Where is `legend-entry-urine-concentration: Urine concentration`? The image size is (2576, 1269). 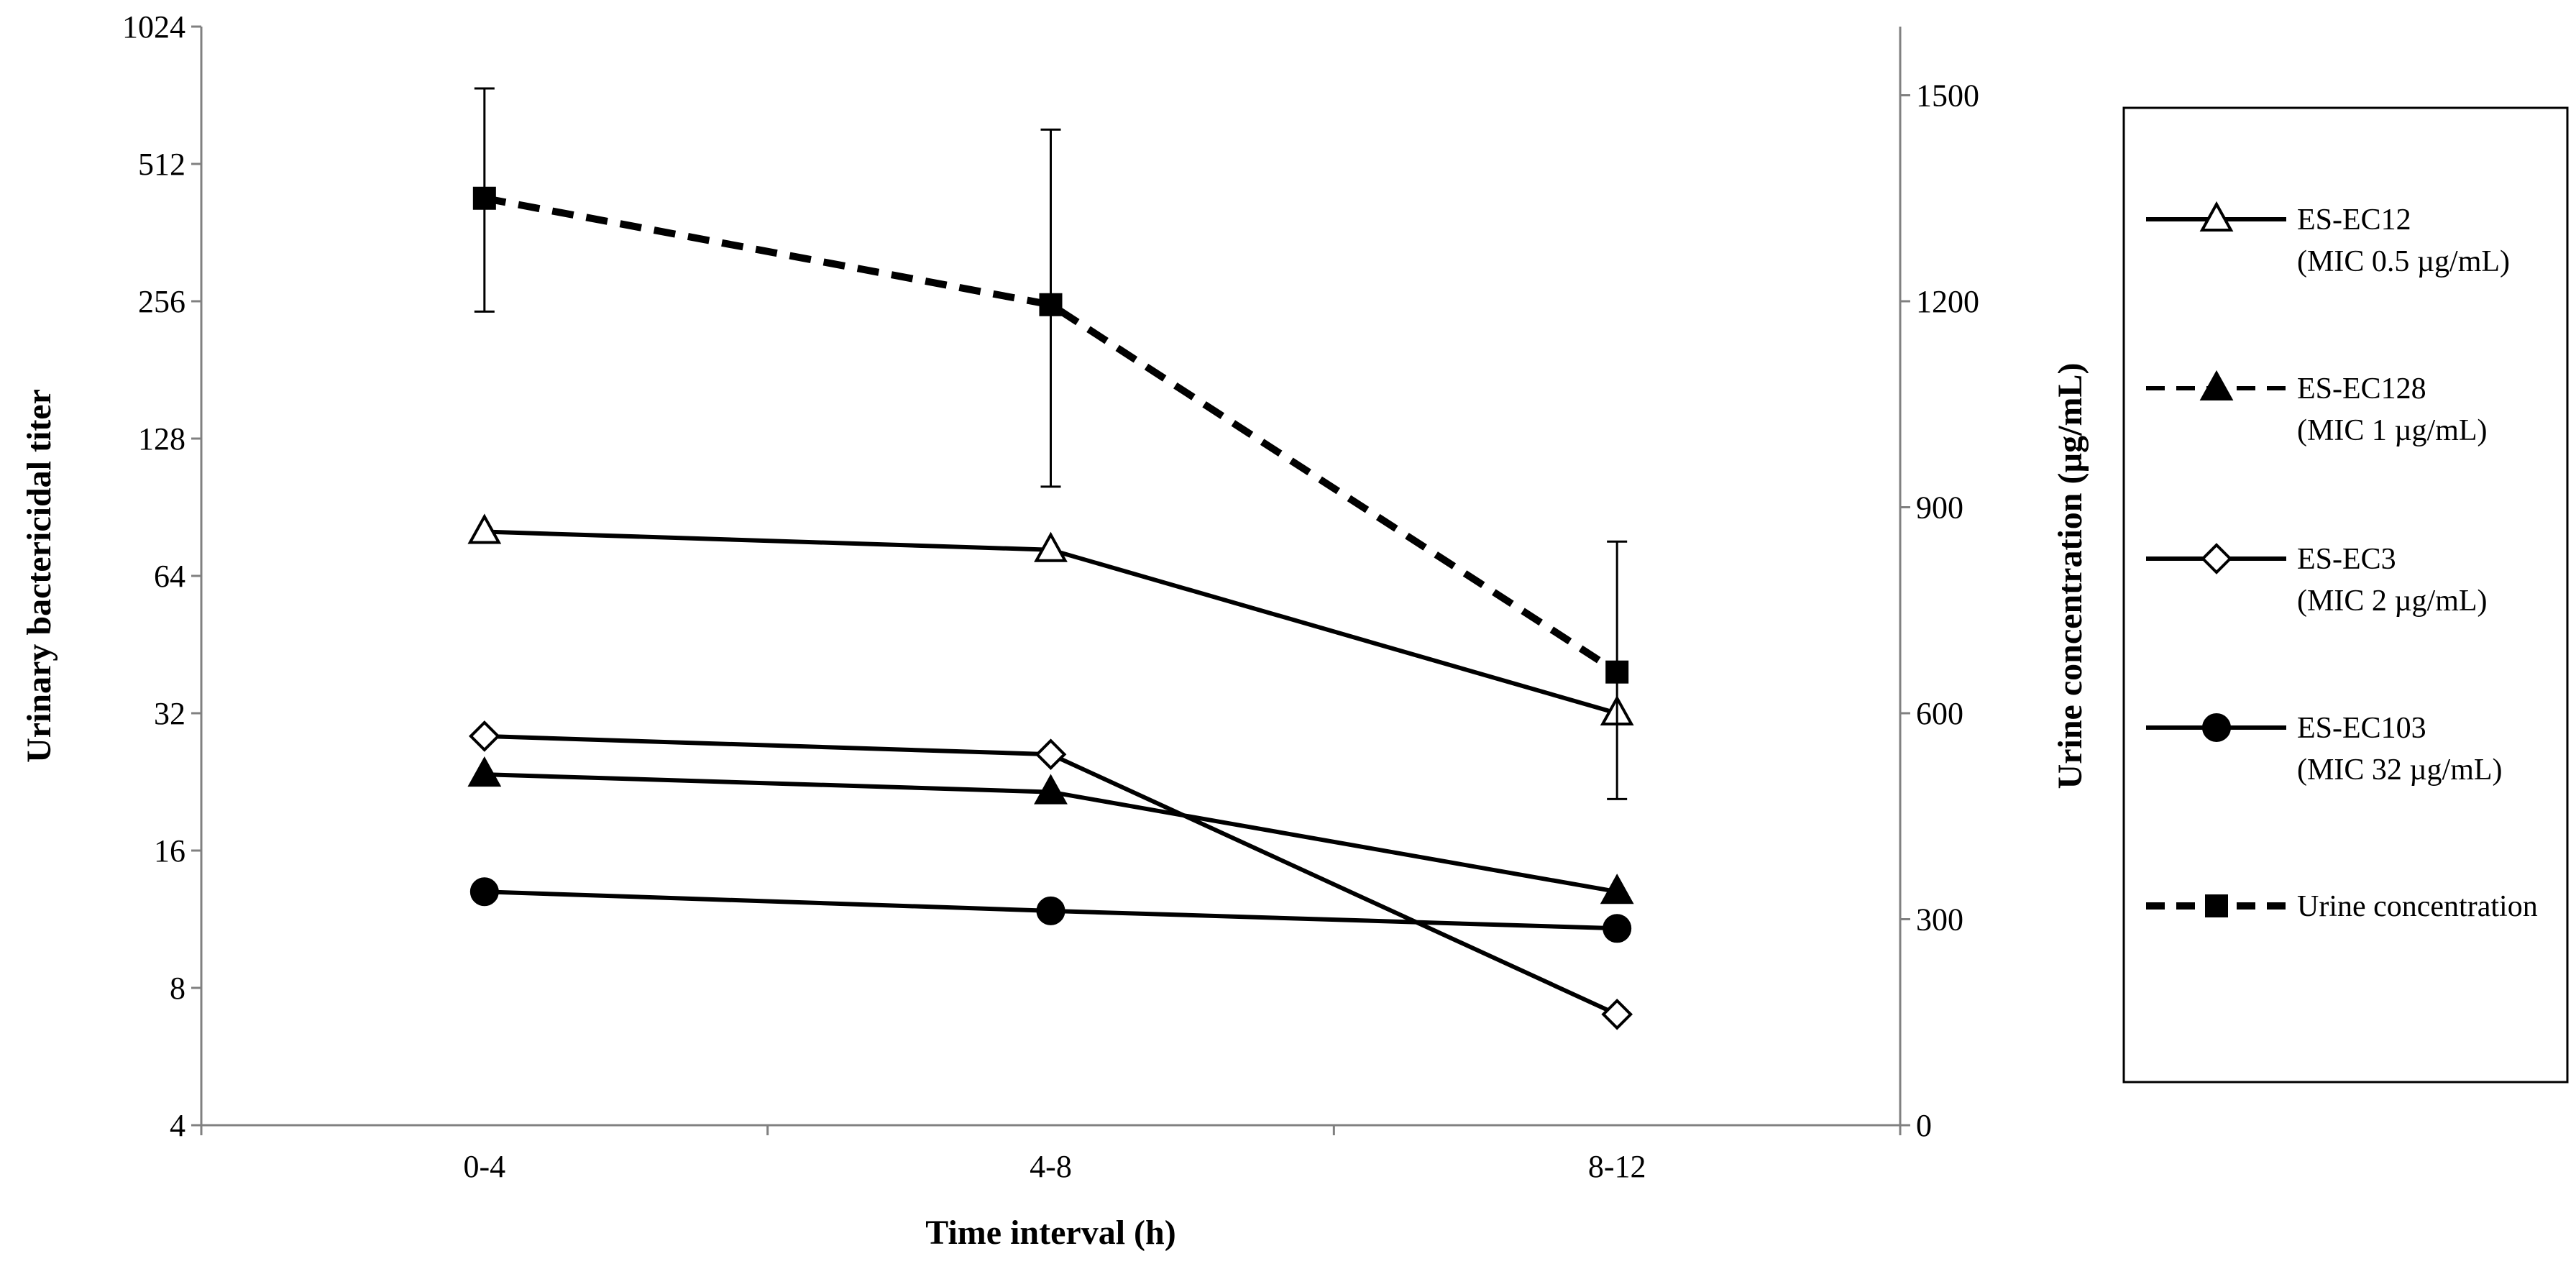 legend-entry-urine-concentration: Urine concentration is located at coordinates (2342, 906).